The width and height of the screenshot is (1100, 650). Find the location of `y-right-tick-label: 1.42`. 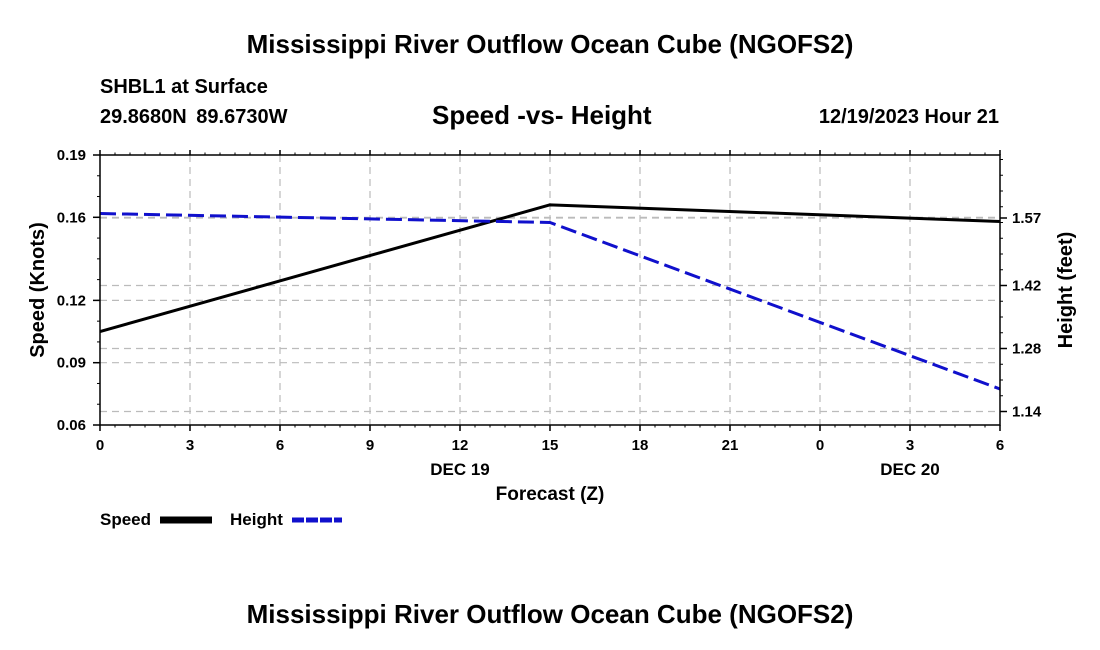

y-right-tick-label: 1.42 is located at coordinates (1026, 286).